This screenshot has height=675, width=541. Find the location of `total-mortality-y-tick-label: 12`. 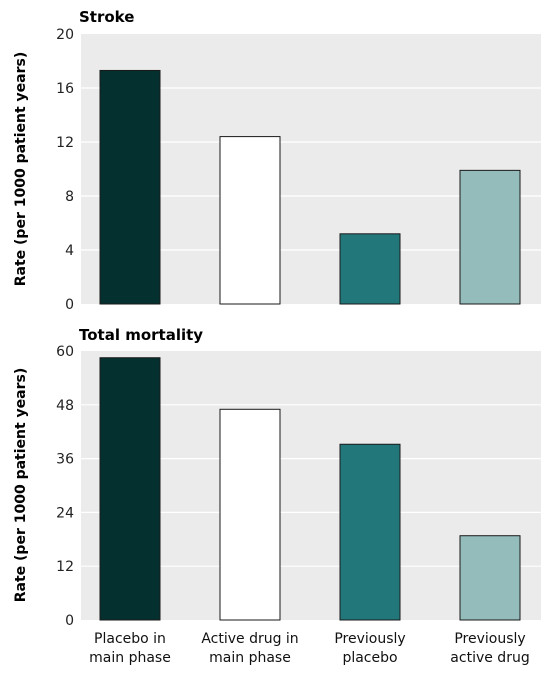

total-mortality-y-tick-label: 12 is located at coordinates (65, 567).